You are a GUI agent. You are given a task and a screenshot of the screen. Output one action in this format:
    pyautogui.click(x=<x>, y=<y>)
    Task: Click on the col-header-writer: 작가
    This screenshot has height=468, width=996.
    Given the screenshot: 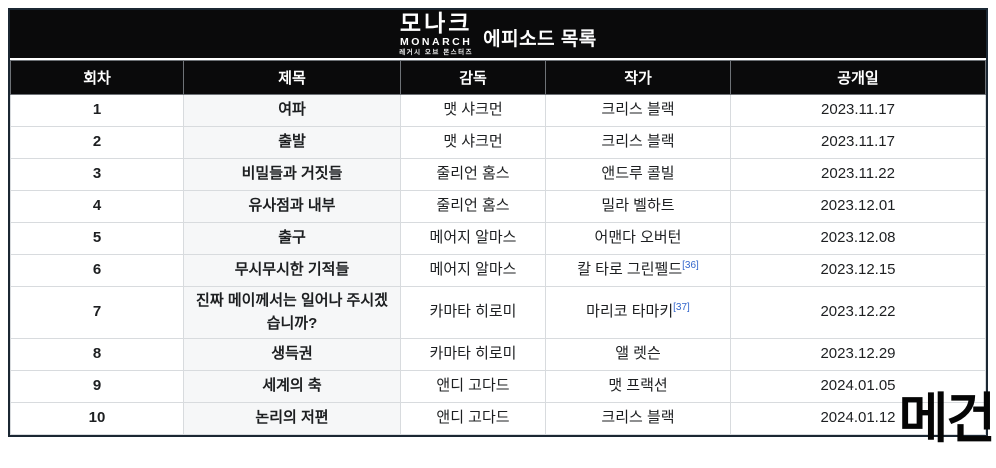 What is the action you would take?
    pyautogui.click(x=638, y=77)
    